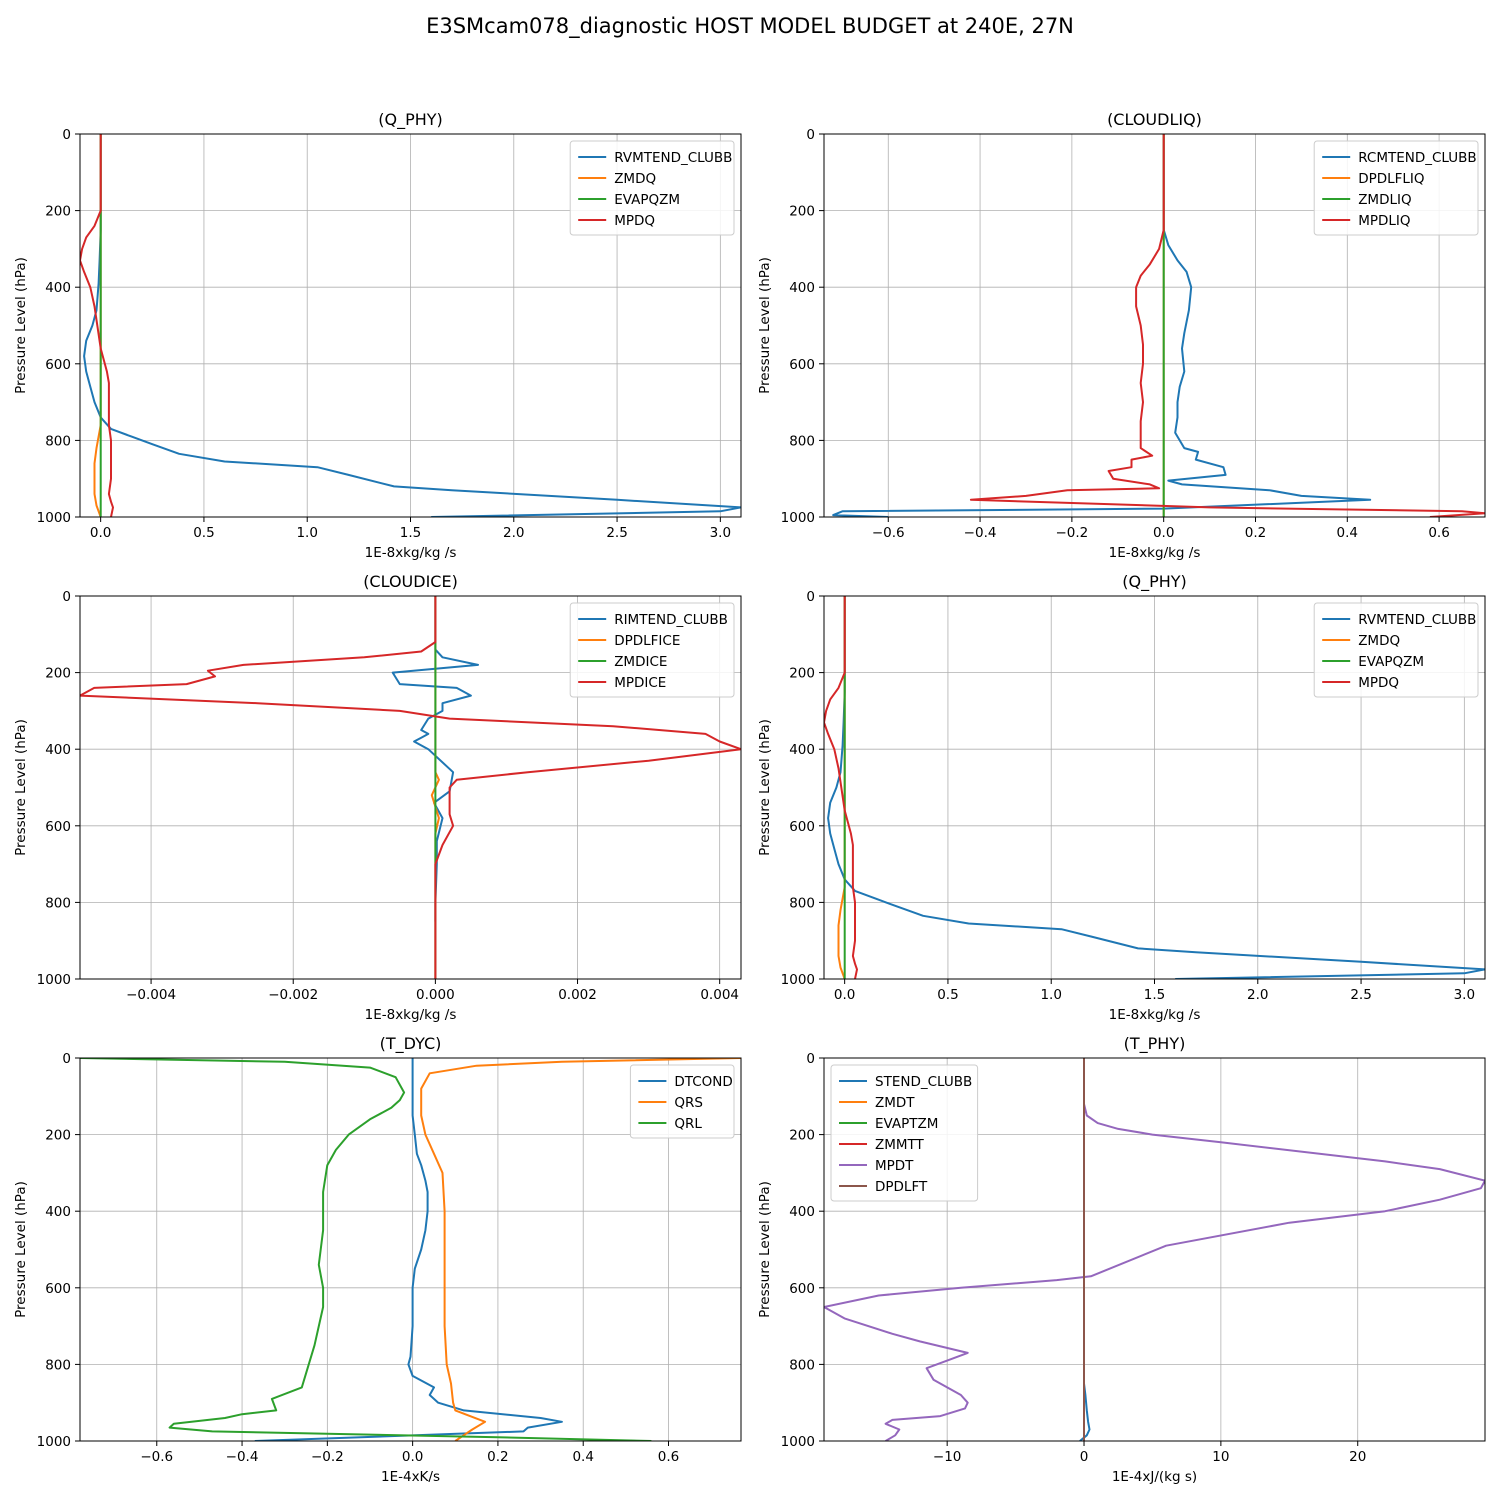 The height and width of the screenshot is (1504, 1500). What do you see at coordinates (652, 188) in the screenshot?
I see `legend: RVMTEND_CLUBB ZMDQ EVAPQZM MPDQ` at bounding box center [652, 188].